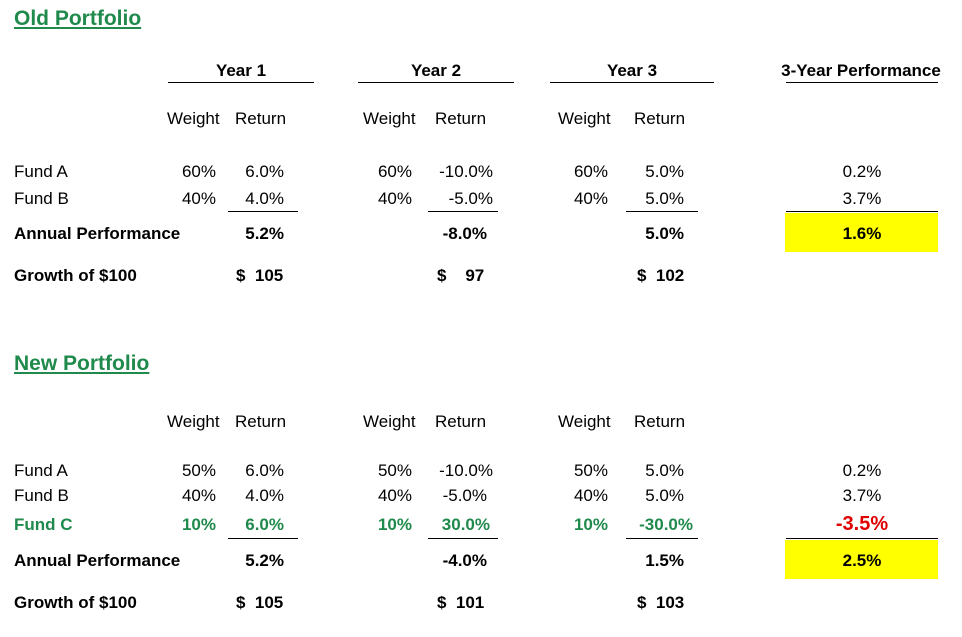 The width and height of the screenshot is (962, 637). What do you see at coordinates (465, 524) in the screenshot?
I see `return-value: 30.0%` at bounding box center [465, 524].